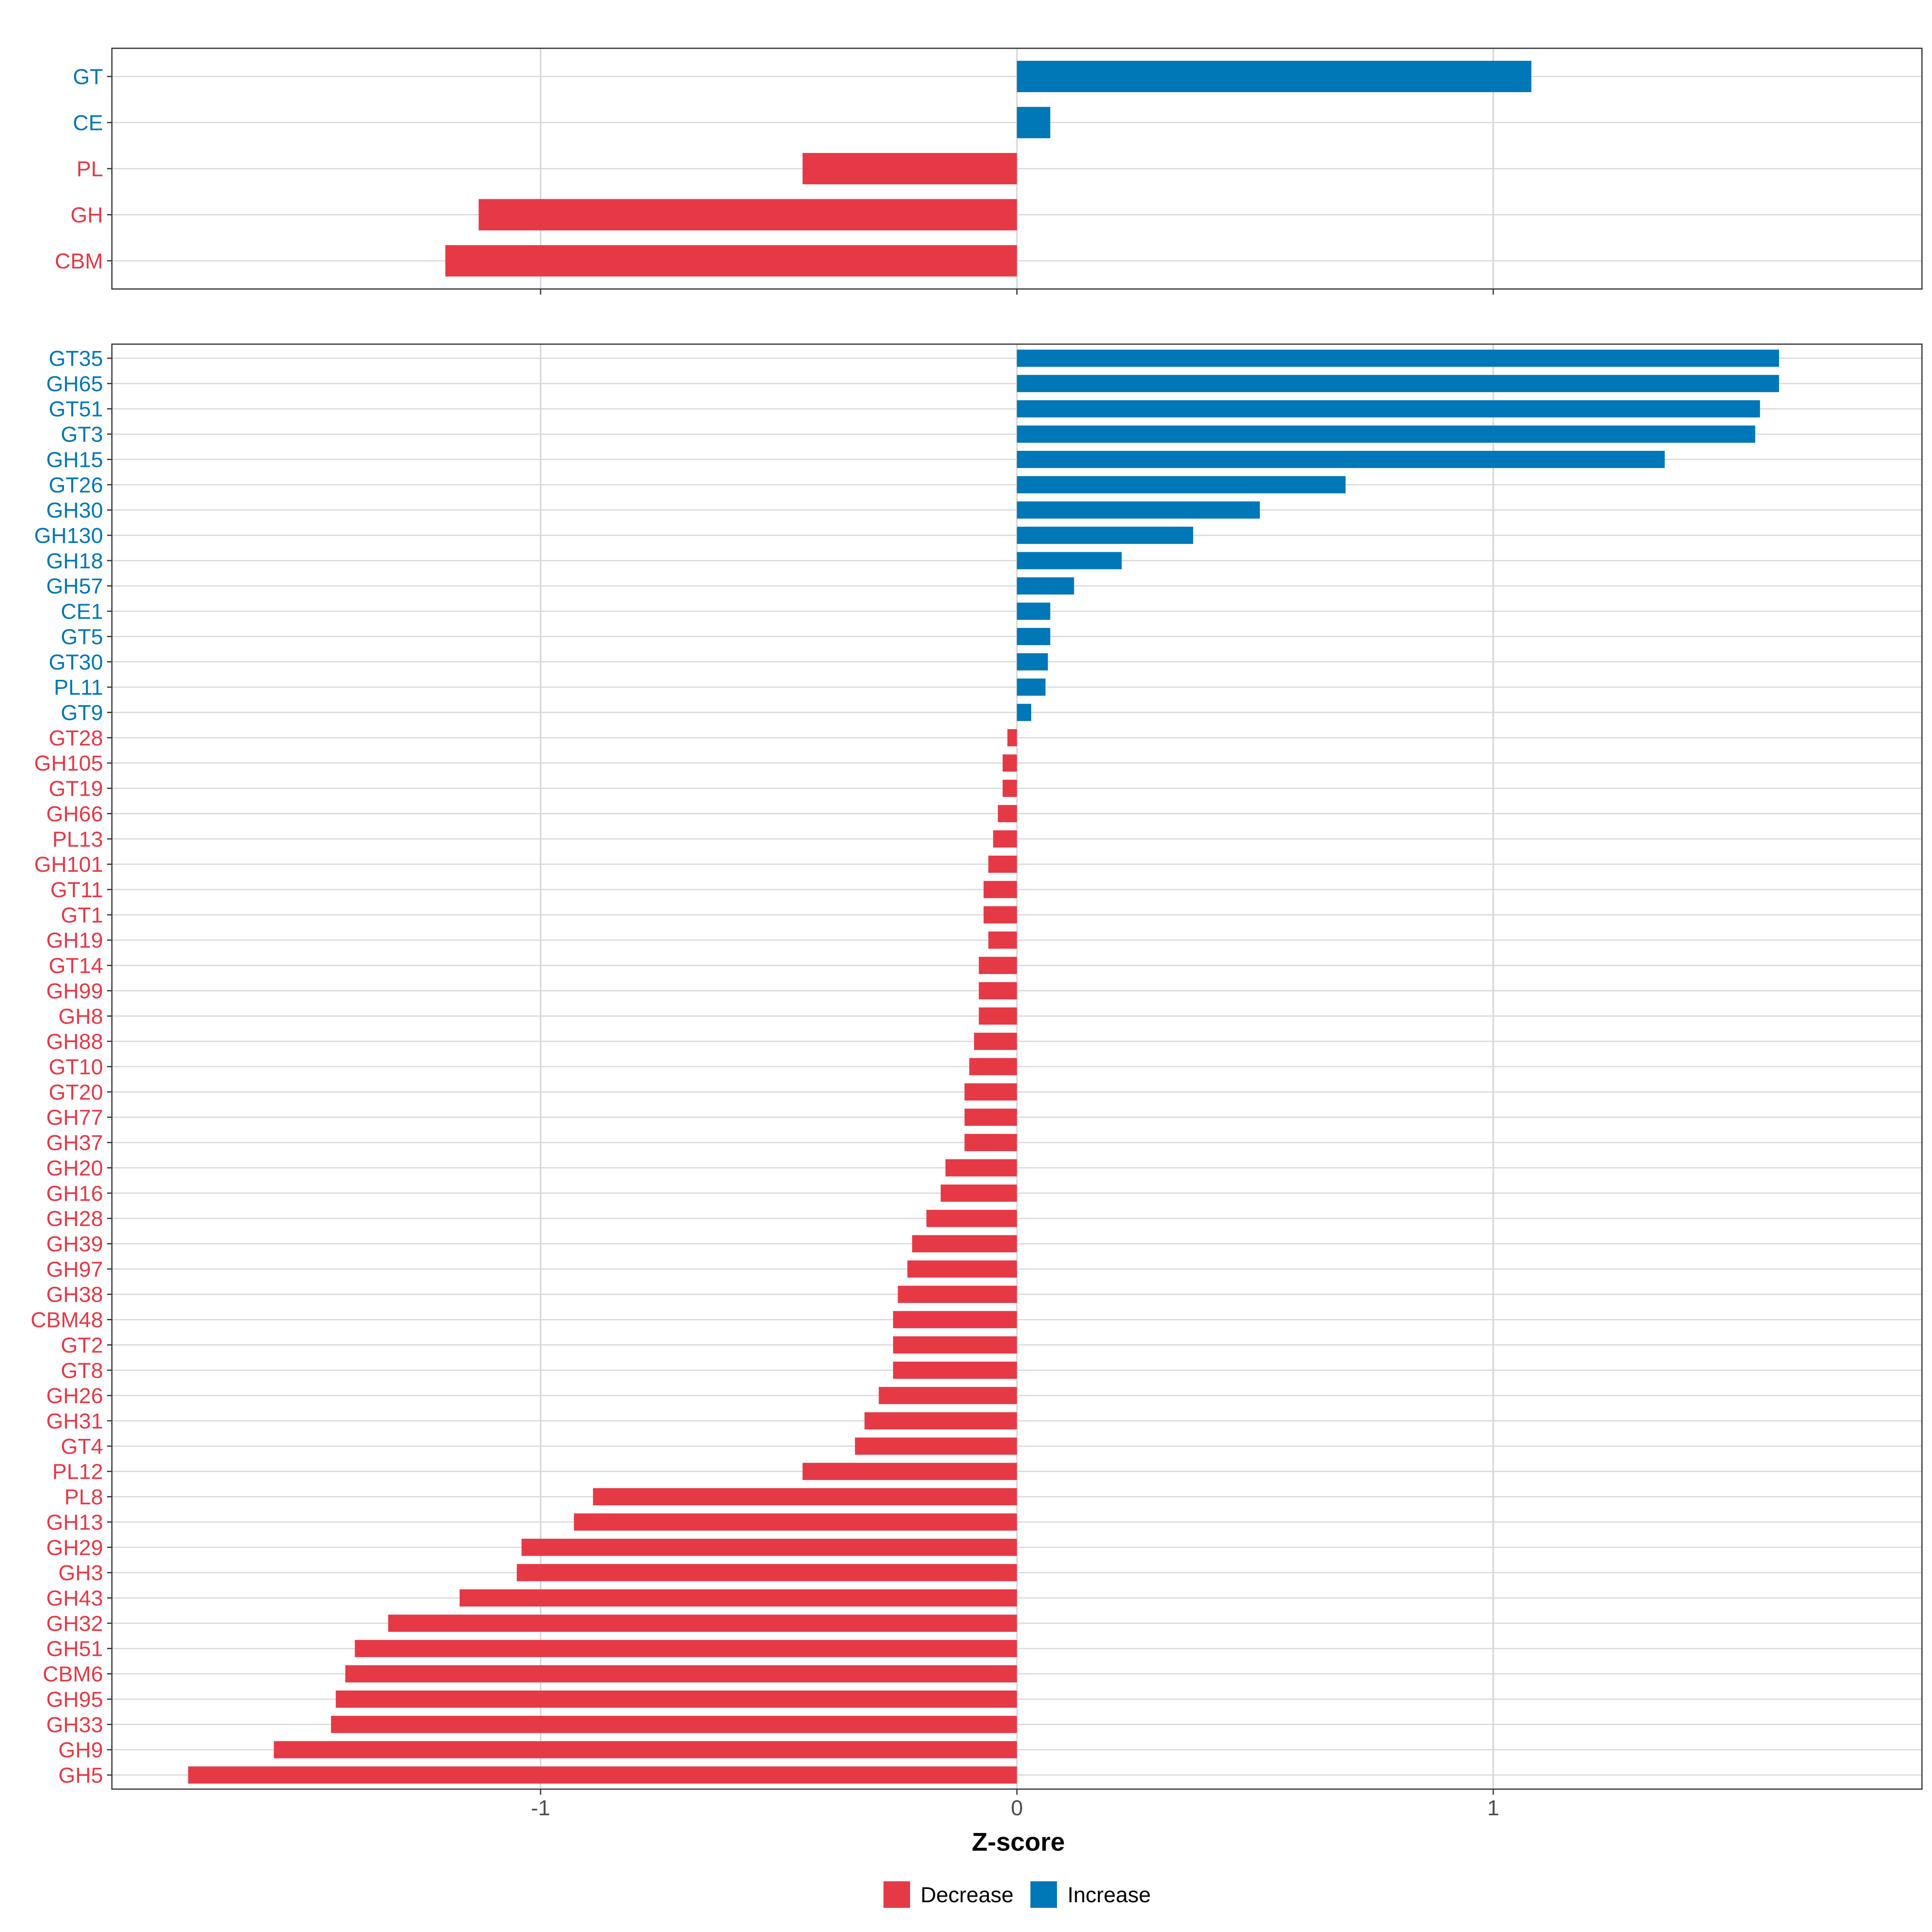 The height and width of the screenshot is (1932, 1932). I want to click on y-tick-label-gh19: GH19, so click(74, 941).